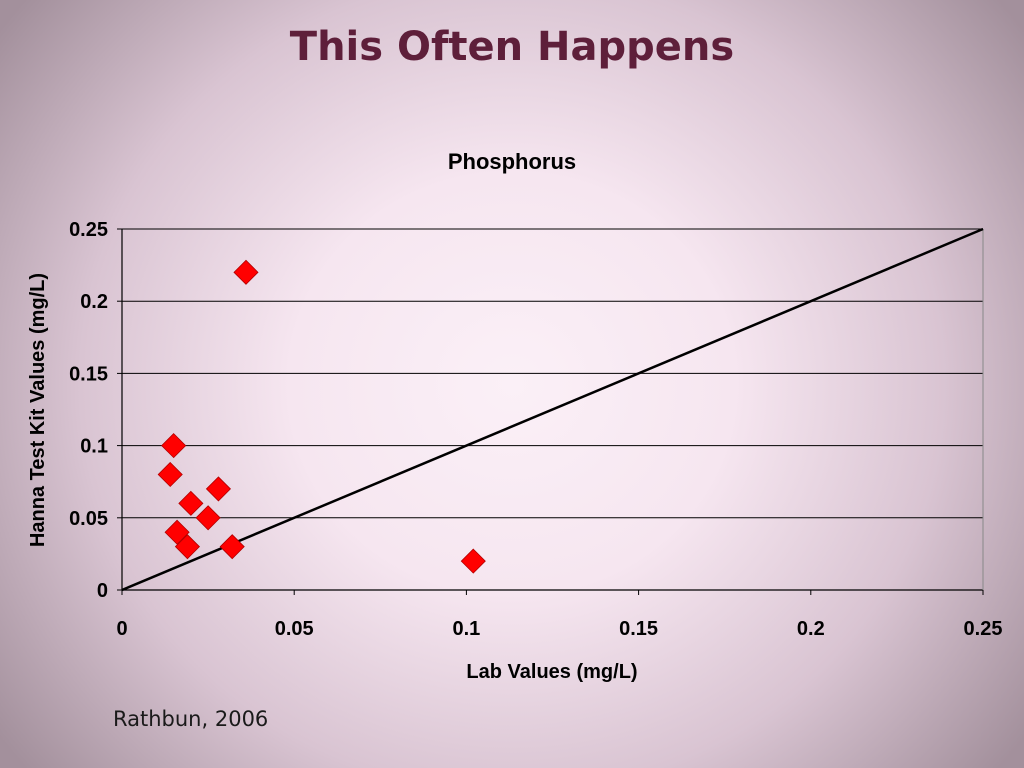  I want to click on data-points, so click(321, 416).